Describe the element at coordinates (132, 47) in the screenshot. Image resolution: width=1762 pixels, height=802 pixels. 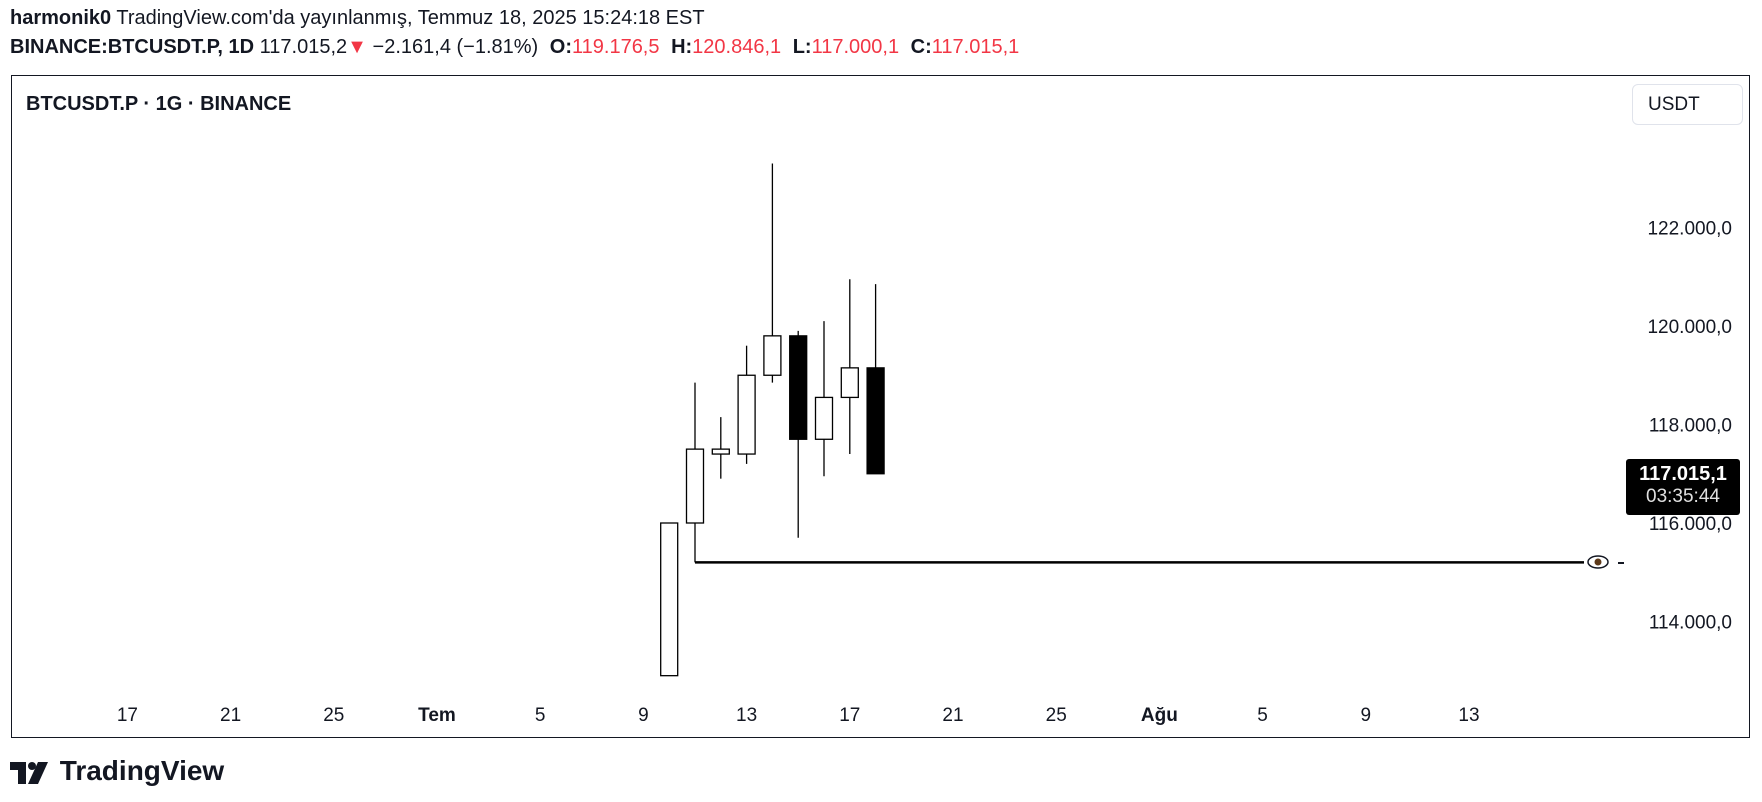
I see `symbol-name: BINANCE:BTCUSDT.P, 1D` at that location.